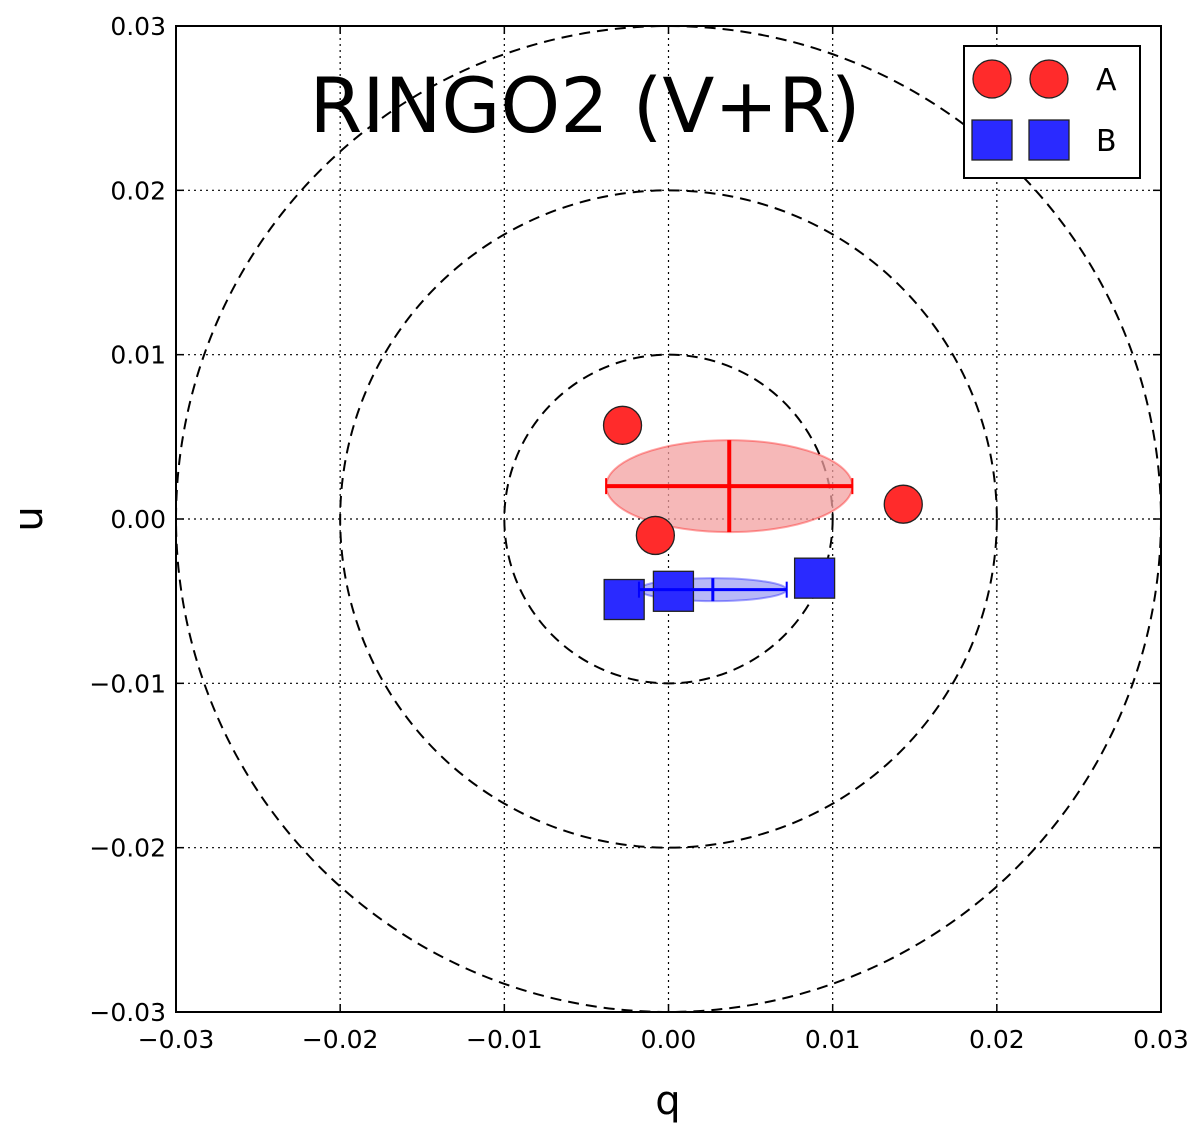  Describe the element at coordinates (1052, 112) in the screenshot. I see `legend: AB` at that location.